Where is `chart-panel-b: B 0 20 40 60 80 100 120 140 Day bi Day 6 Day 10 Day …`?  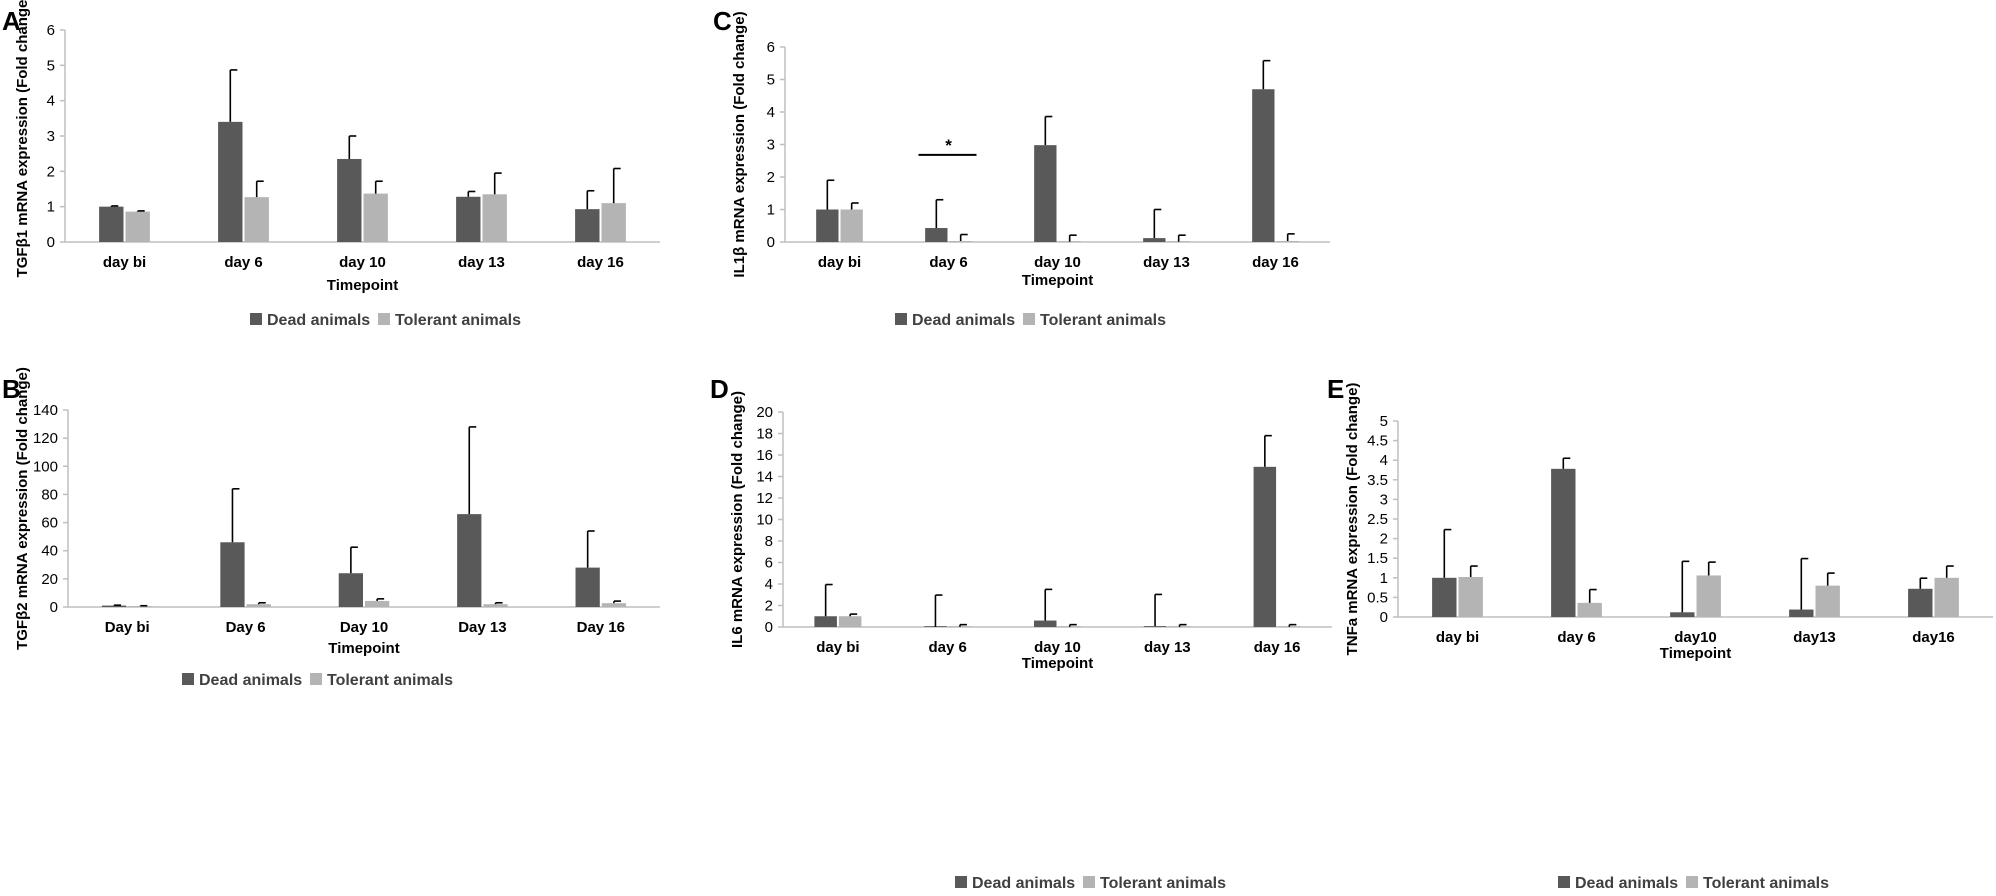 chart-panel-b: B 0 20 40 60 80 100 120 140 Day bi Day 6 Day 10 Day … is located at coordinates (331, 528).